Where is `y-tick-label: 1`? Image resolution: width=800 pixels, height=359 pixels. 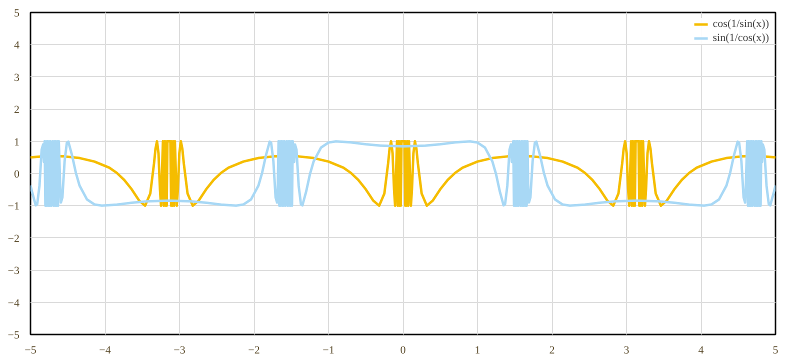 y-tick-label: 1 is located at coordinates (17, 142).